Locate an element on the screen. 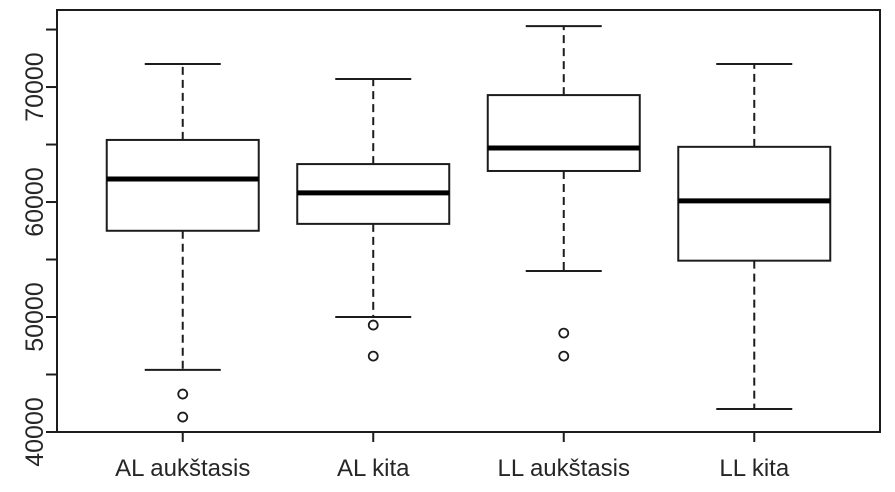 The image size is (895, 492). y-tick-label: 70000 is located at coordinates (35, 87).